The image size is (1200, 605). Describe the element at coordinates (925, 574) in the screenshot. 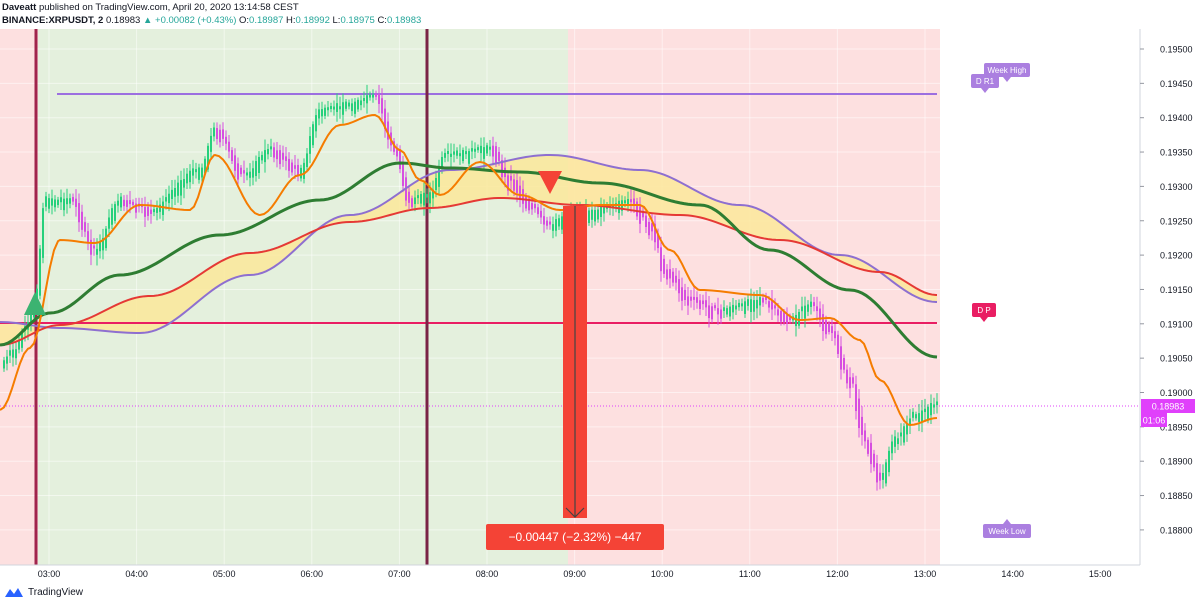

I see `time-tick-label: 13:00` at that location.